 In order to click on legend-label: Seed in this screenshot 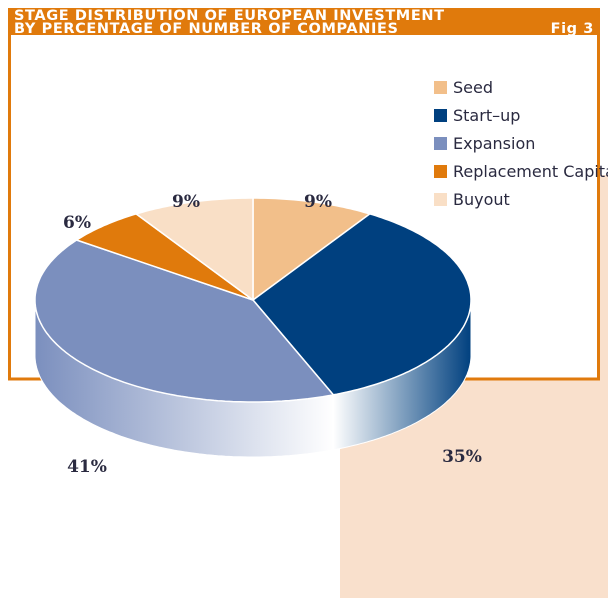, I will do `click(473, 87)`.